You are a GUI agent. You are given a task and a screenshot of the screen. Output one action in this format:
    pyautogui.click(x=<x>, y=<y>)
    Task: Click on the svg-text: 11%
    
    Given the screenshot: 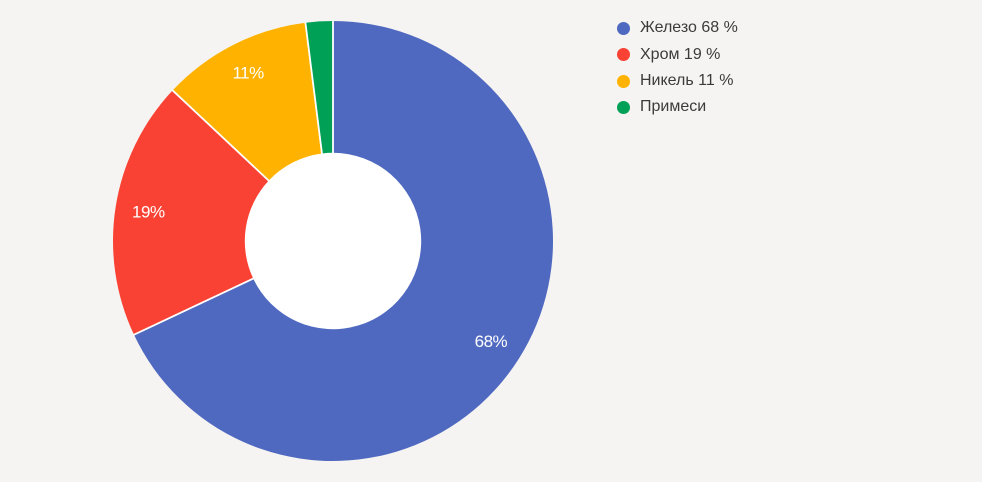 What is the action you would take?
    pyautogui.click(x=248, y=73)
    